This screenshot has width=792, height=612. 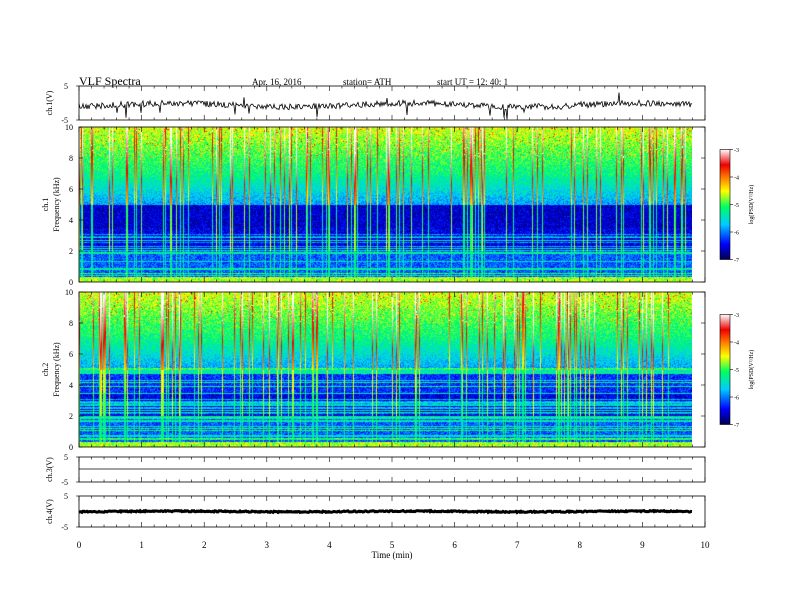 What do you see at coordinates (45, 370) in the screenshot?
I see `ch2-channel-label: ch.2` at bounding box center [45, 370].